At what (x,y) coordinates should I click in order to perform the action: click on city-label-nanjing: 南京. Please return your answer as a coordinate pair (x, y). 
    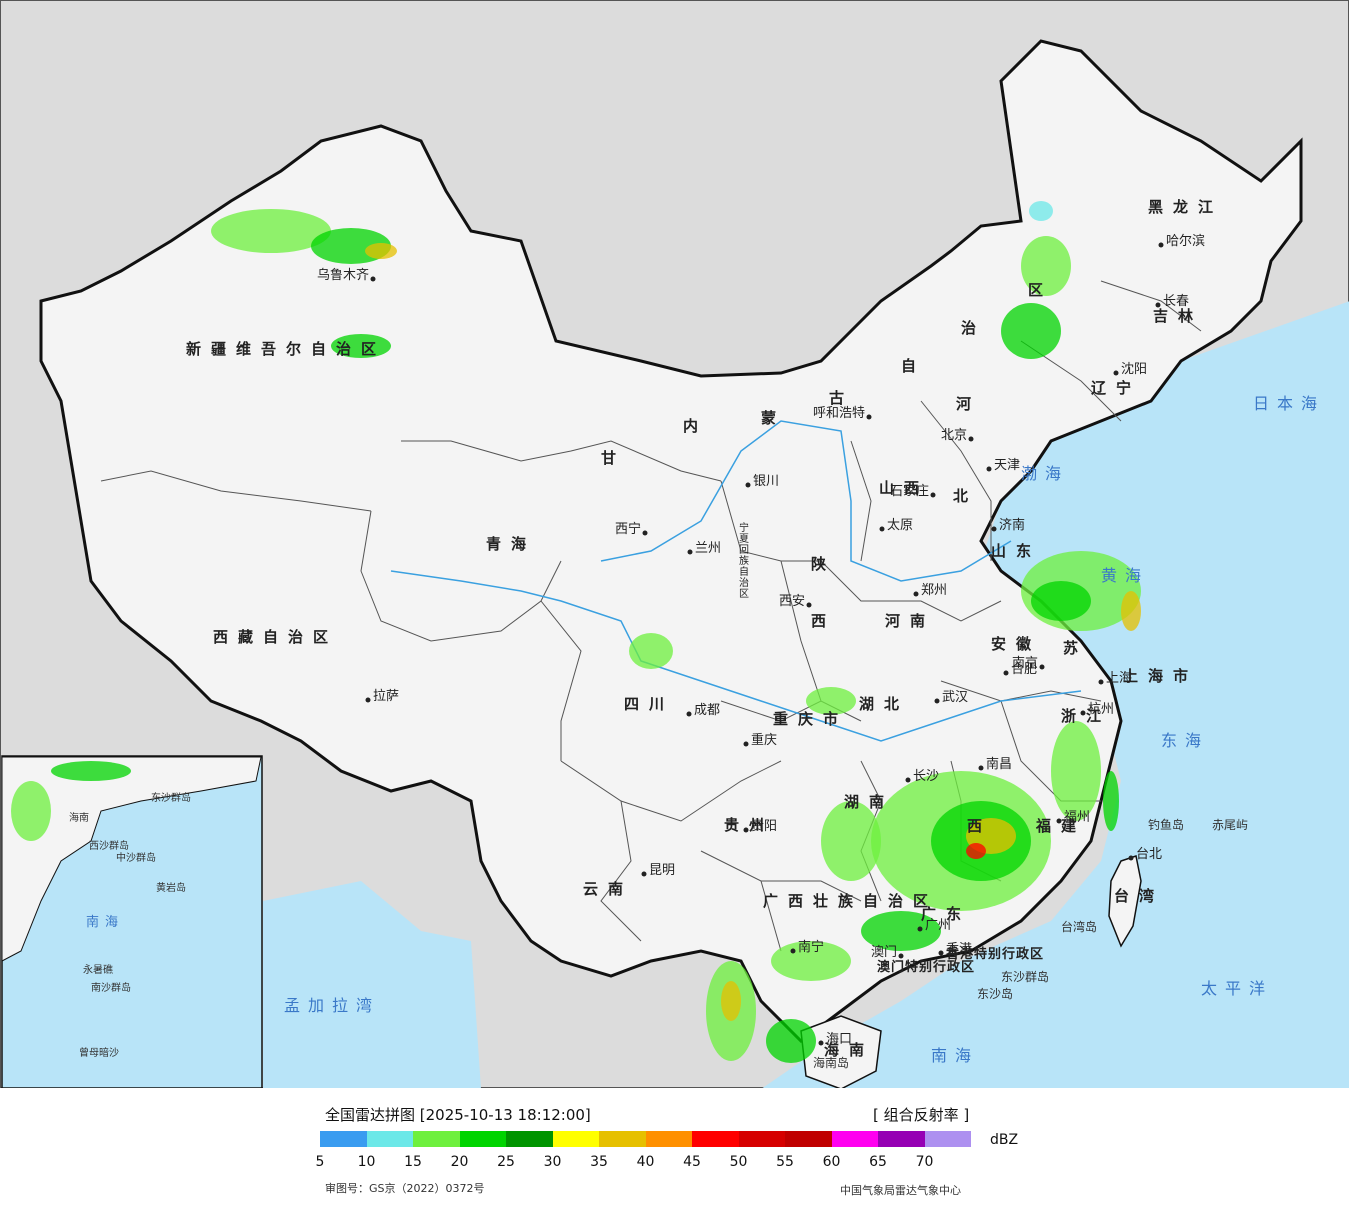
    Looking at the image, I should click on (1025, 663).